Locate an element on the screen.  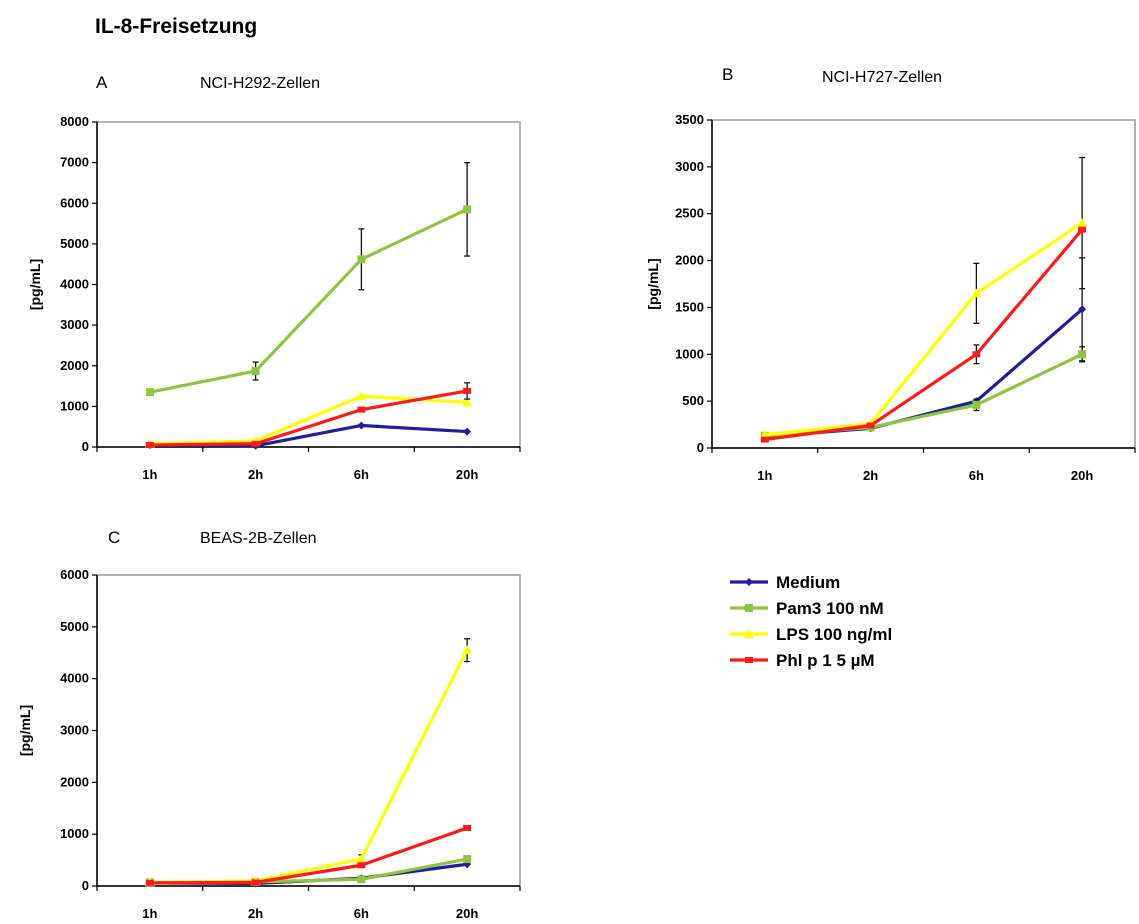
legend-item-lps-100-ng-ml: LPS 100 ng/ml is located at coordinates (811, 634).